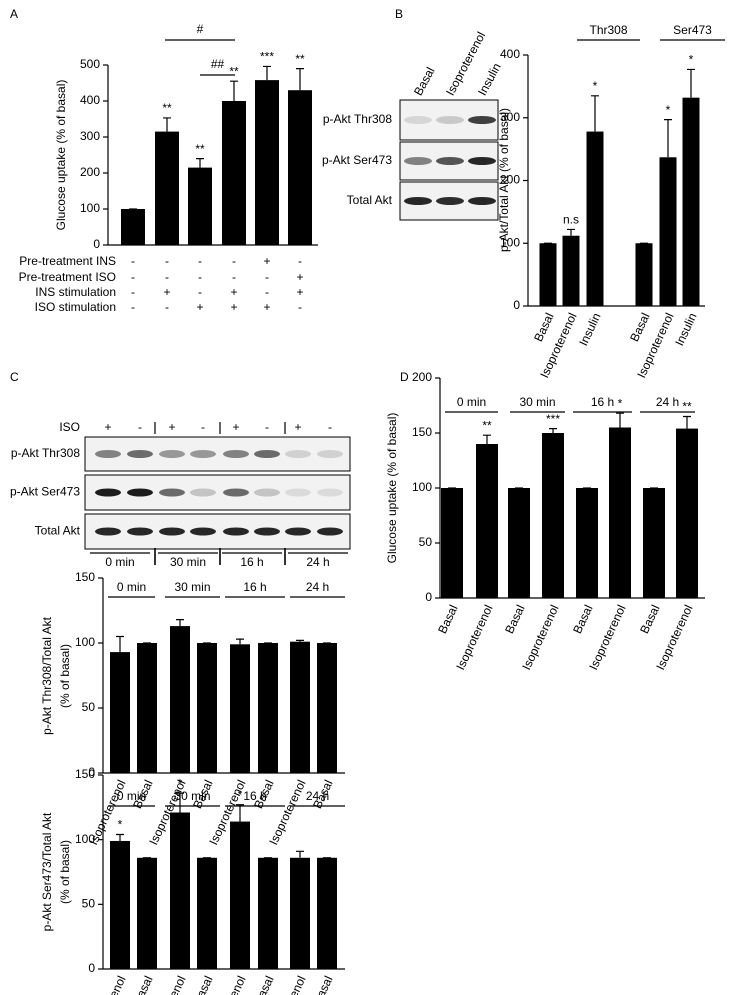  I want to click on group-label: 24 h, so click(667, 402).